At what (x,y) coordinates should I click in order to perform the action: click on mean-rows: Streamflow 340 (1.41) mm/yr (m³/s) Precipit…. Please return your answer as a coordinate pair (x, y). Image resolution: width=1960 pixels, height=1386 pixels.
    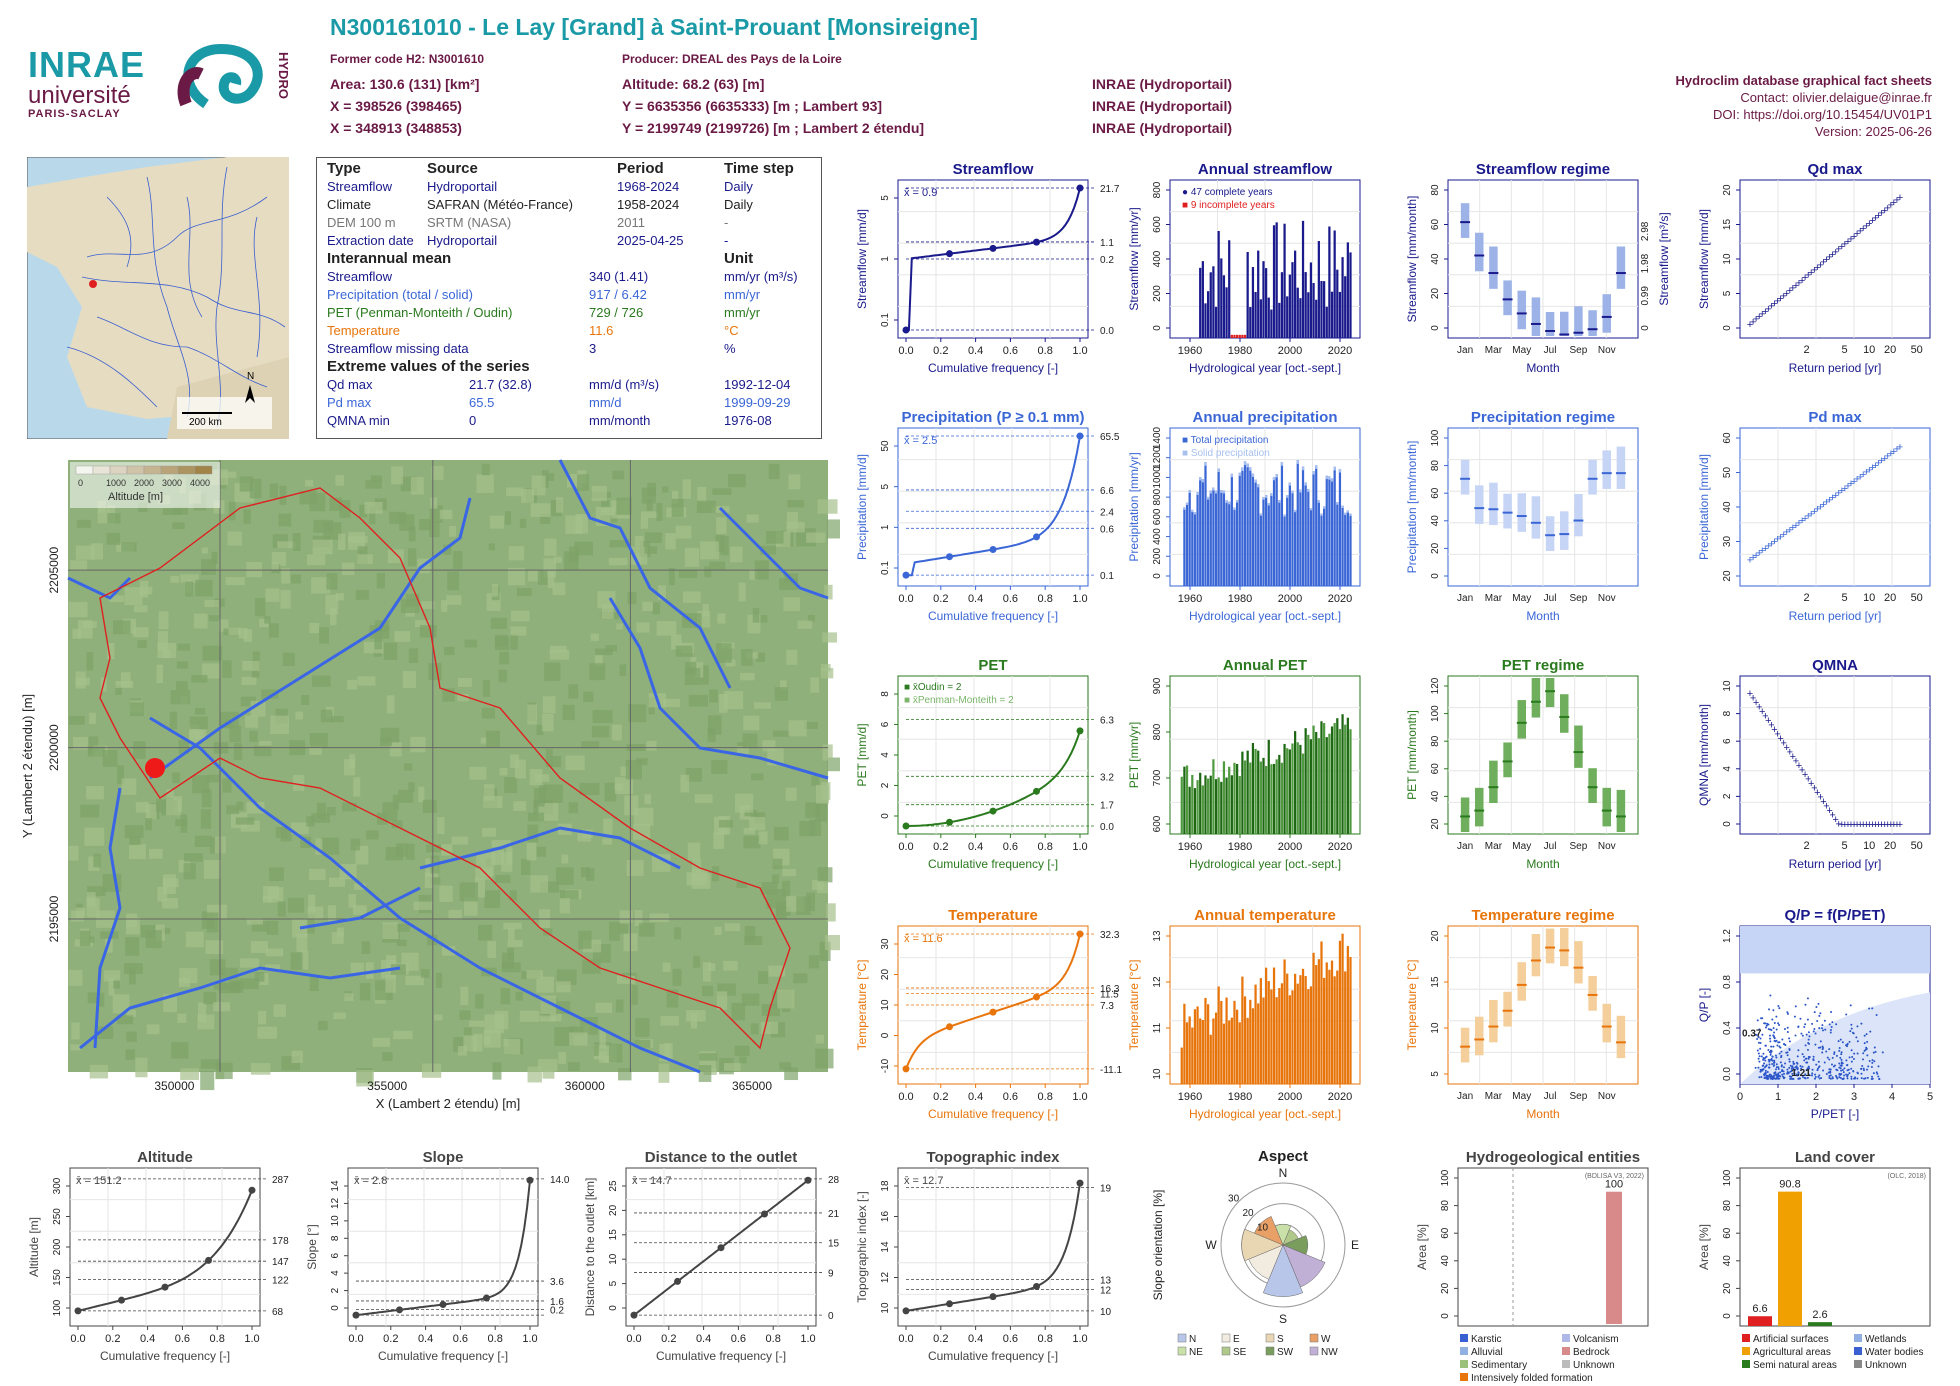
    Looking at the image, I should click on (569, 313).